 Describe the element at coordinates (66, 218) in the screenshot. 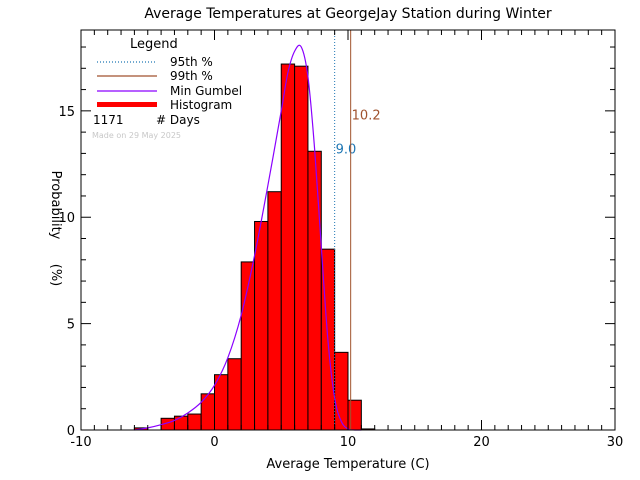

I see `y-tick-label: 10` at that location.